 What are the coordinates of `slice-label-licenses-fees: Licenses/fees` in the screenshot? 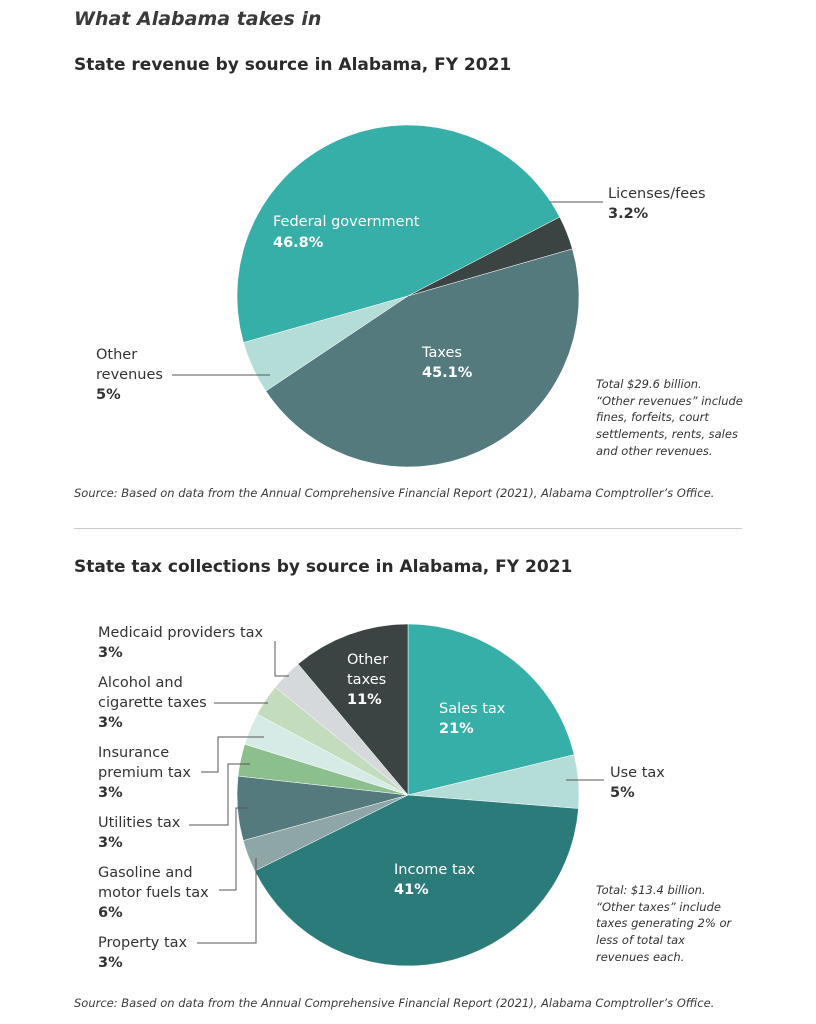 It's located at (657, 194).